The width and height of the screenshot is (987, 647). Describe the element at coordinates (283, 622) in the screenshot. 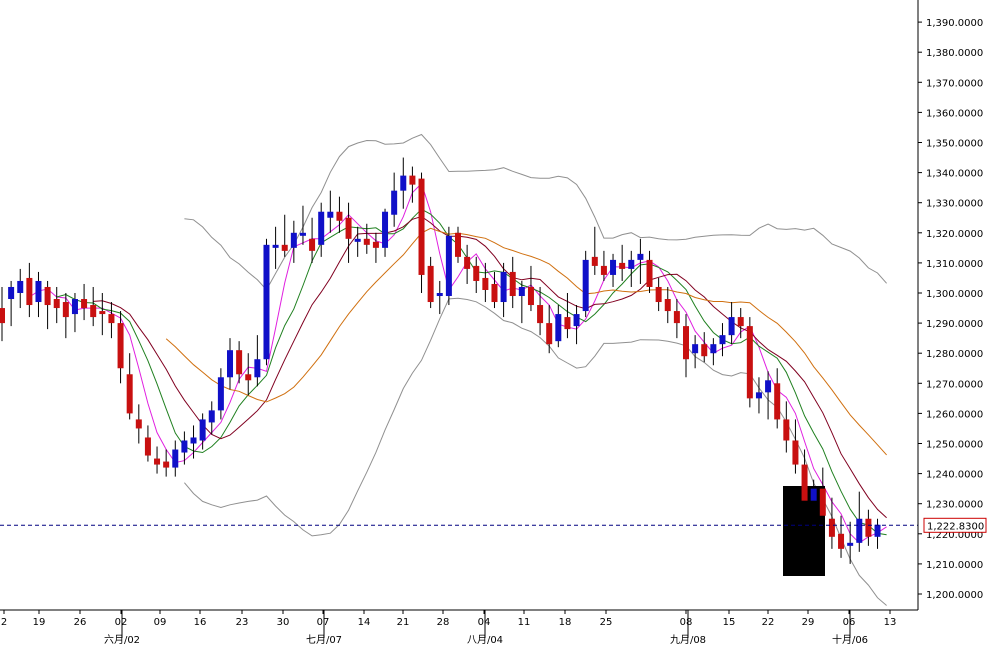

I see `x-tick-label: 30` at that location.